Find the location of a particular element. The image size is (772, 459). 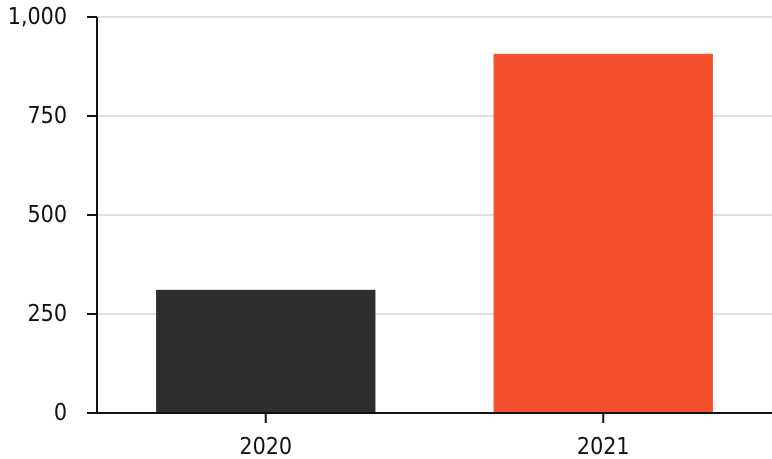

bar-2020 is located at coordinates (266, 351).